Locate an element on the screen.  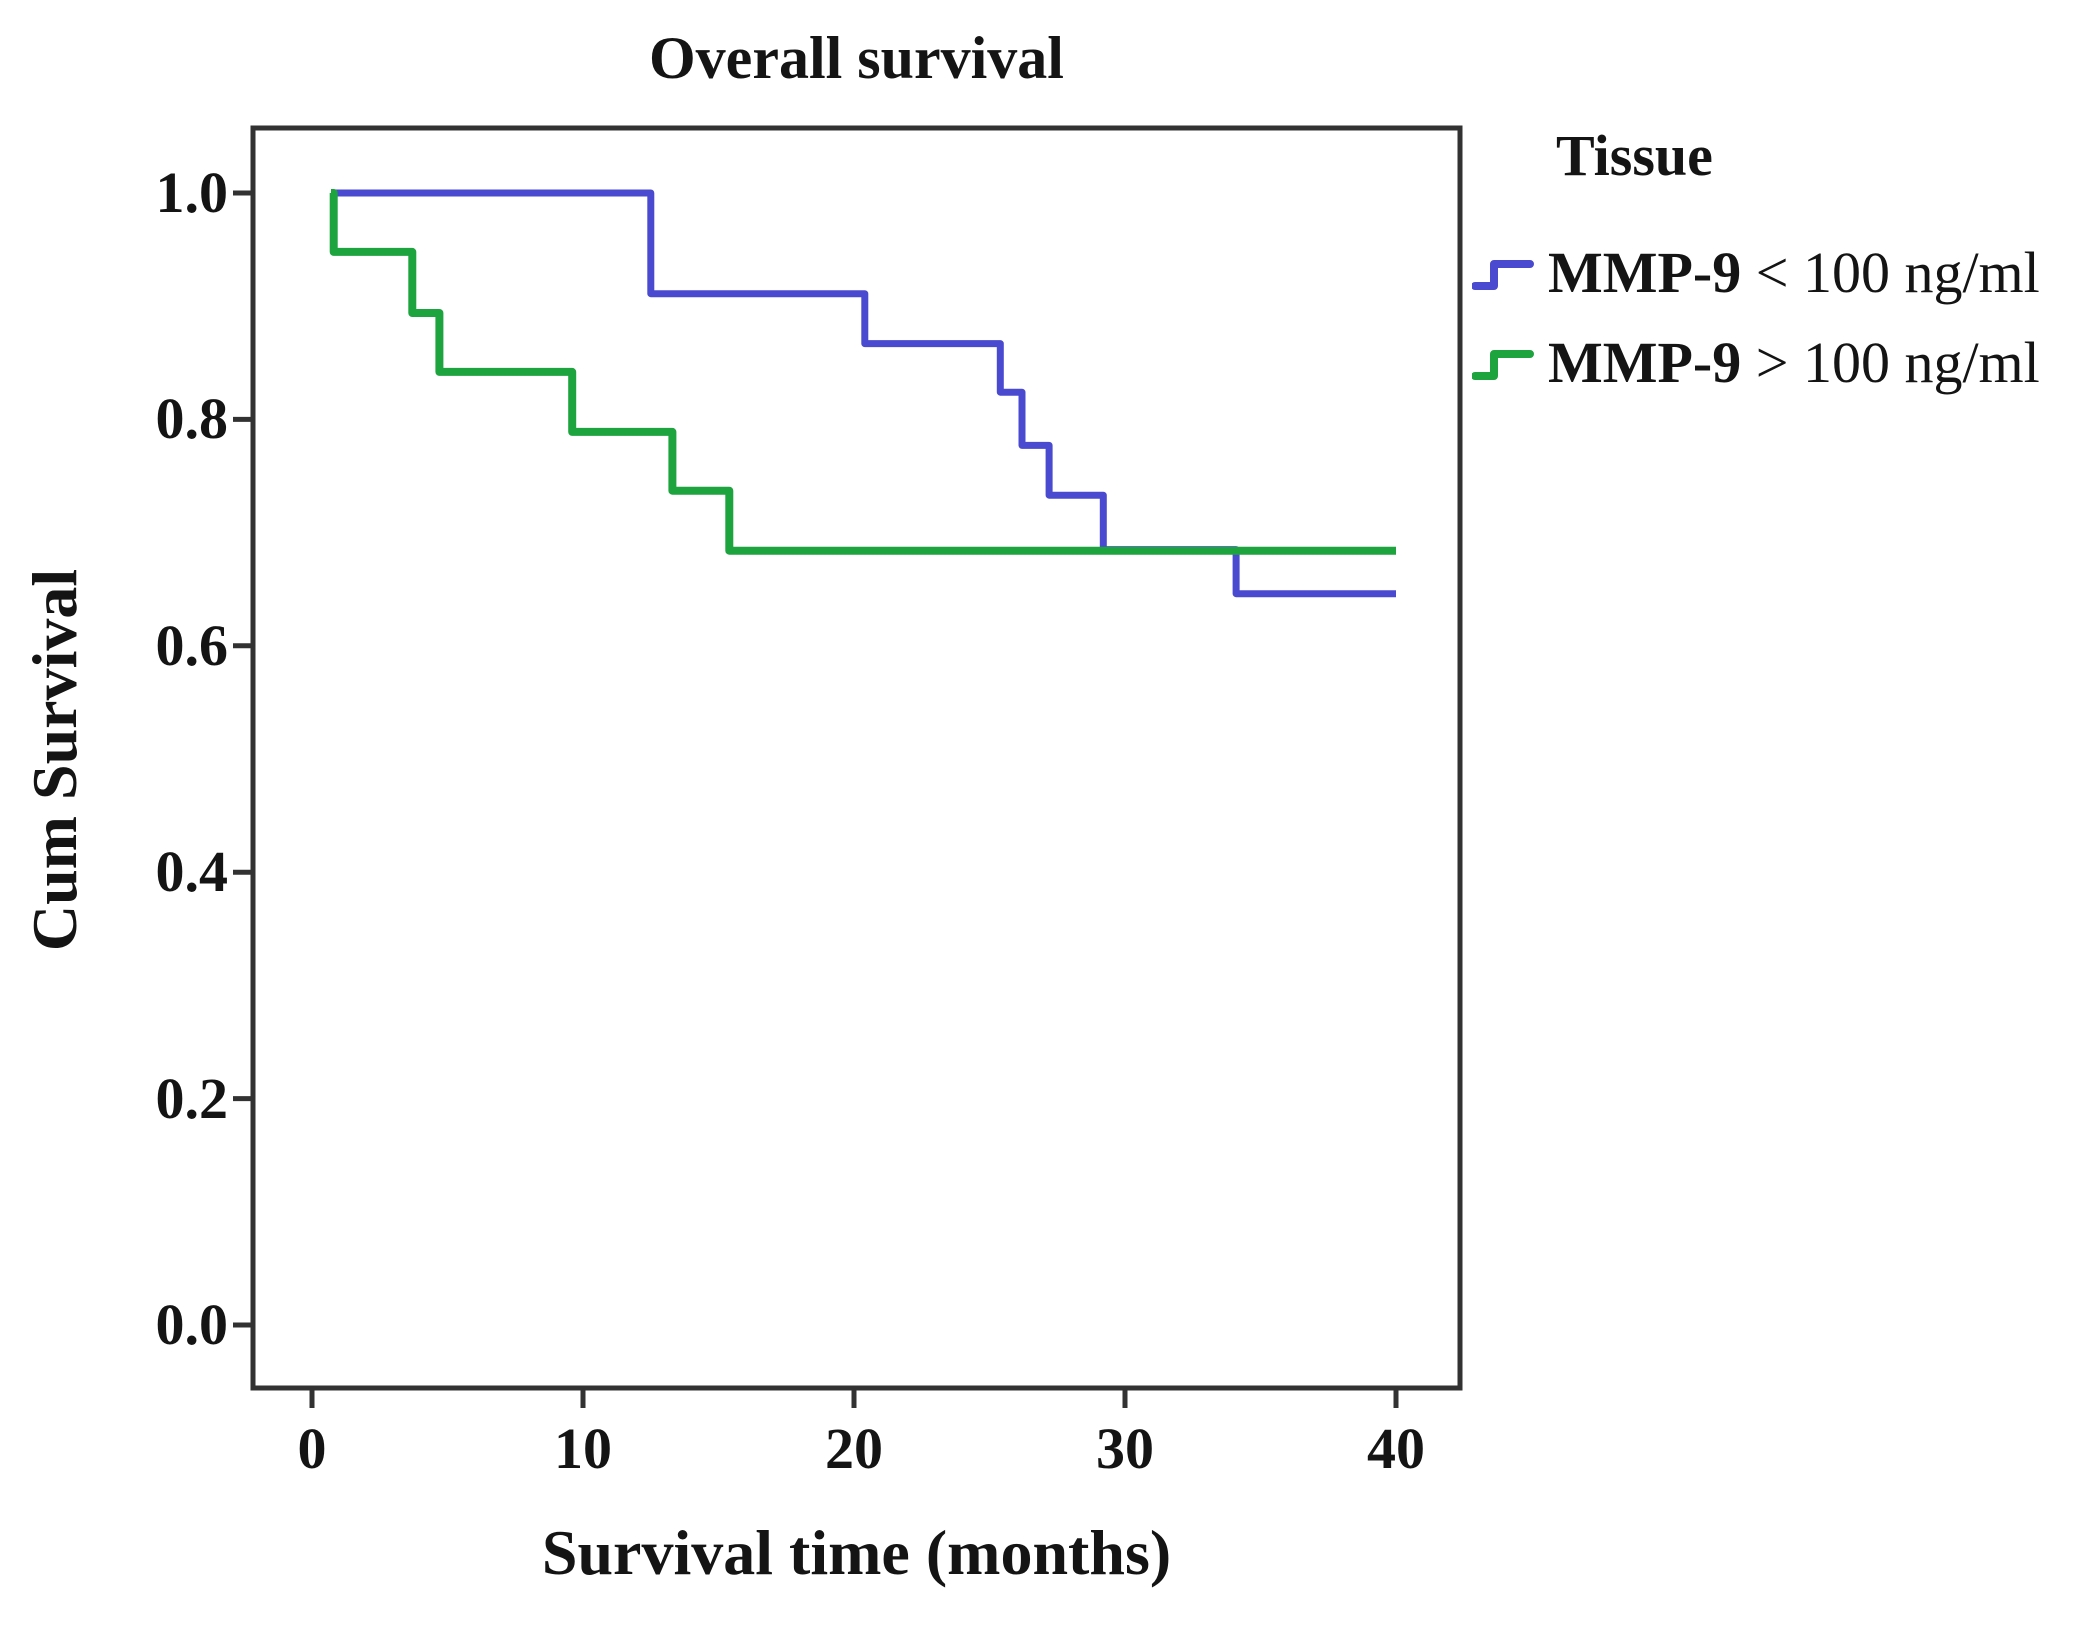
legend-item-mmp9-over-100: MMP-9 > 100 ng/ml is located at coordinates (1756, 362).